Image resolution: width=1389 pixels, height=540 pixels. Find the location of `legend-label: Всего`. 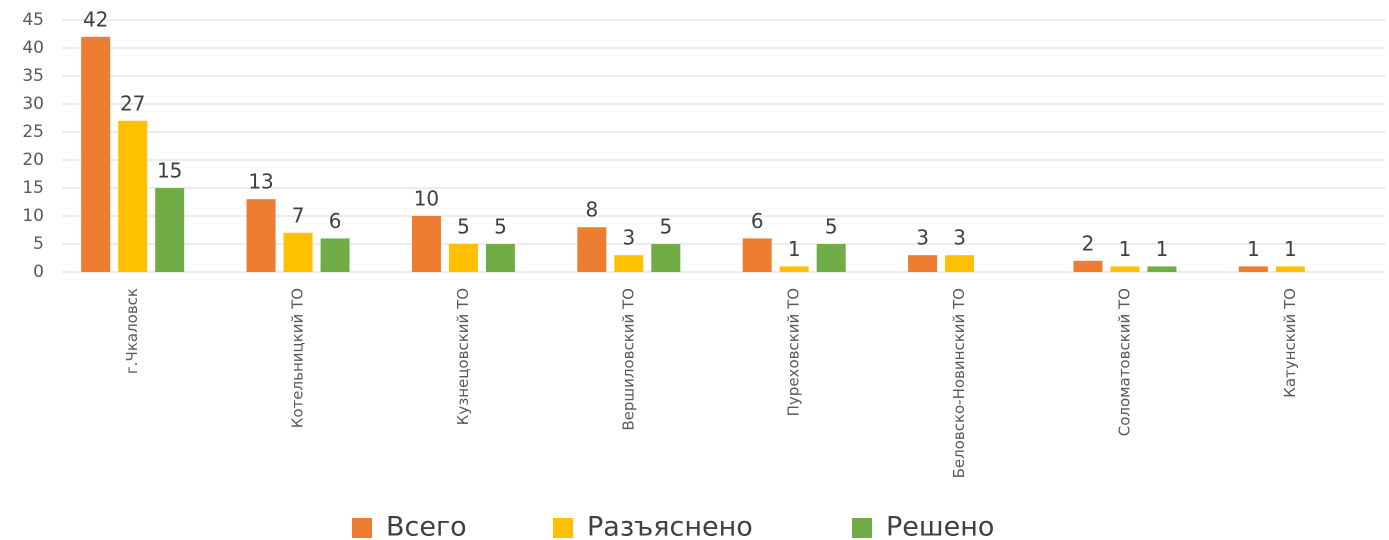

legend-label: Всего is located at coordinates (426, 526).